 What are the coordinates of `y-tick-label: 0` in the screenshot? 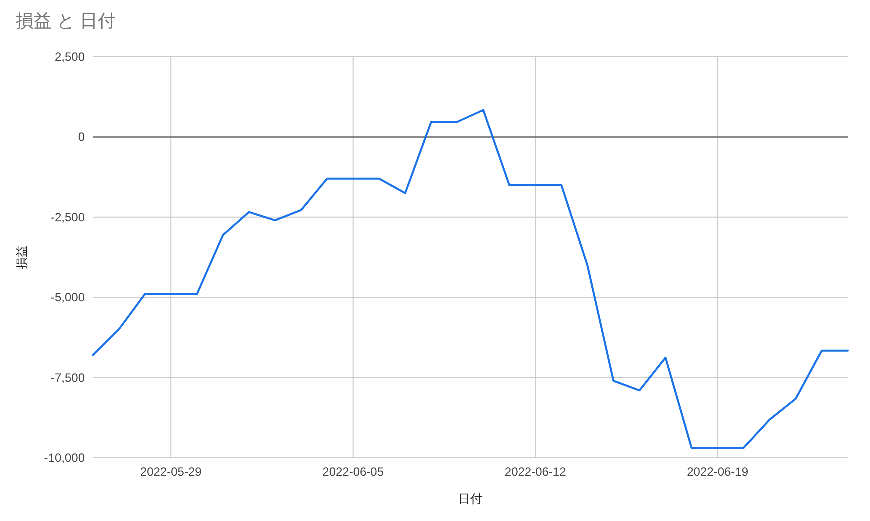 It's located at (82, 137).